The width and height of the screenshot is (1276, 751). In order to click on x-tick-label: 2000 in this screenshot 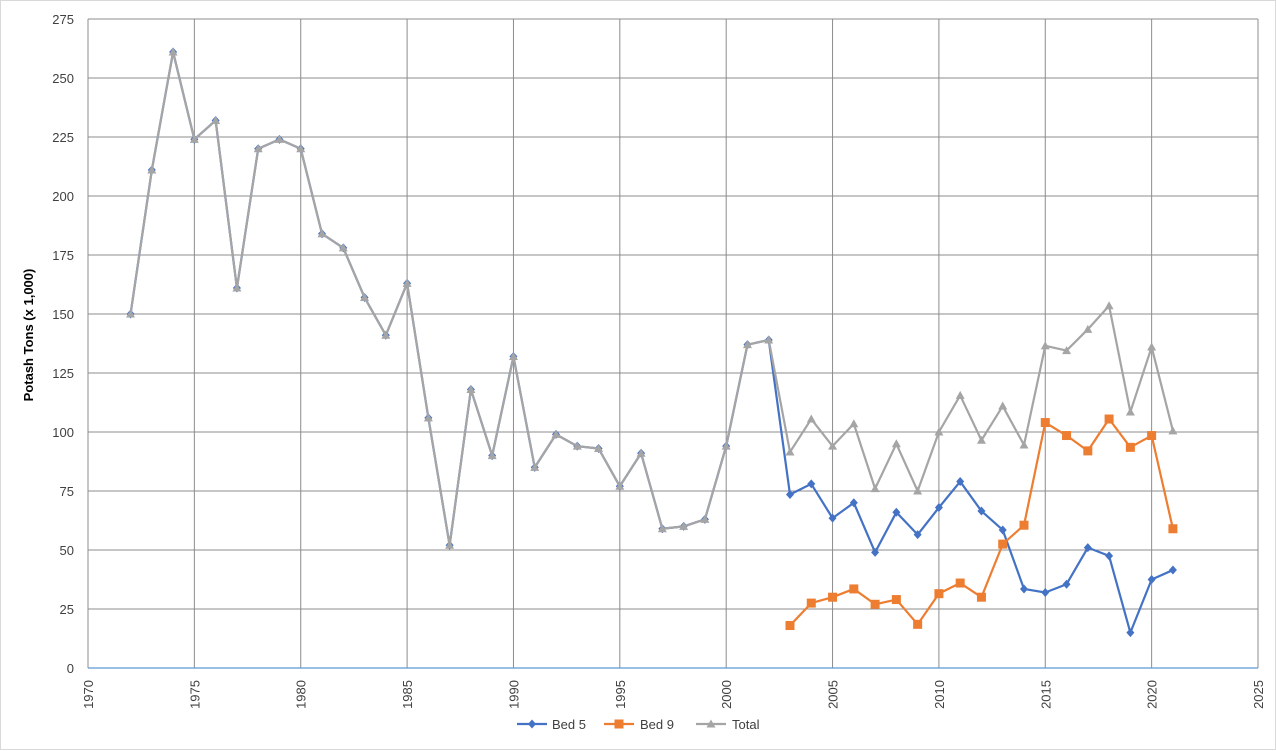, I will do `click(726, 694)`.